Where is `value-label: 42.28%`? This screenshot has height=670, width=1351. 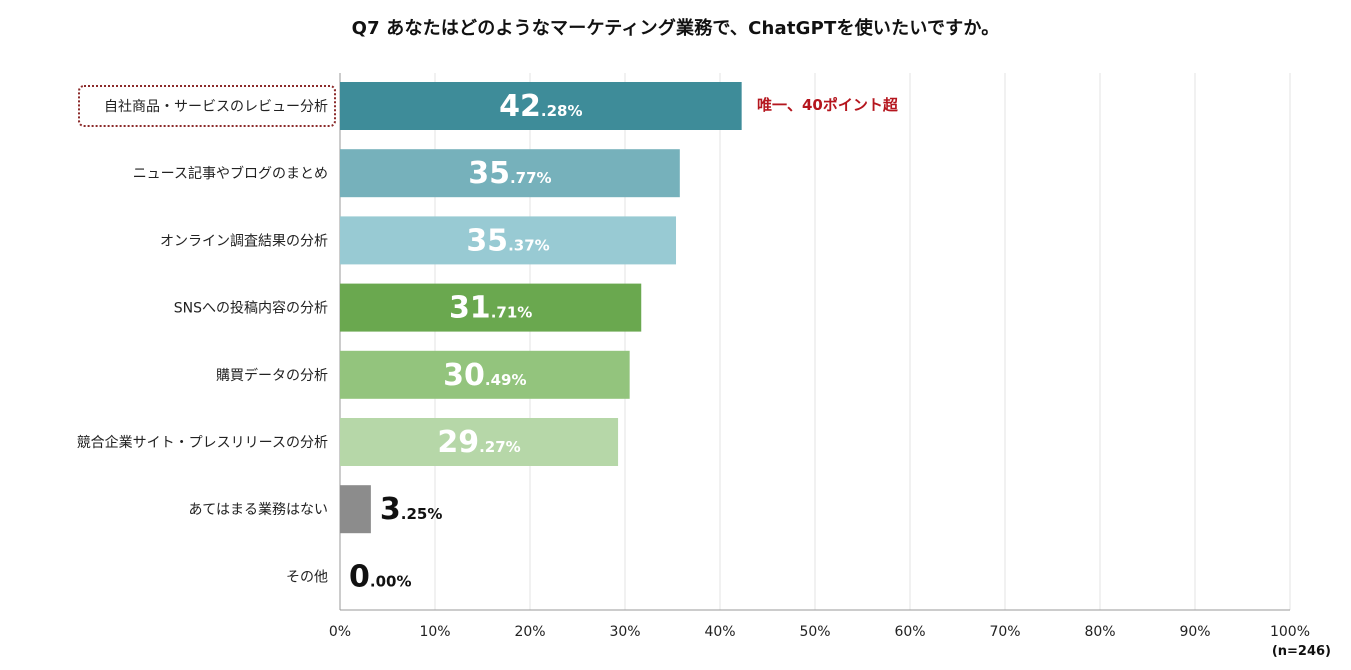 value-label: 42.28% is located at coordinates (540, 106).